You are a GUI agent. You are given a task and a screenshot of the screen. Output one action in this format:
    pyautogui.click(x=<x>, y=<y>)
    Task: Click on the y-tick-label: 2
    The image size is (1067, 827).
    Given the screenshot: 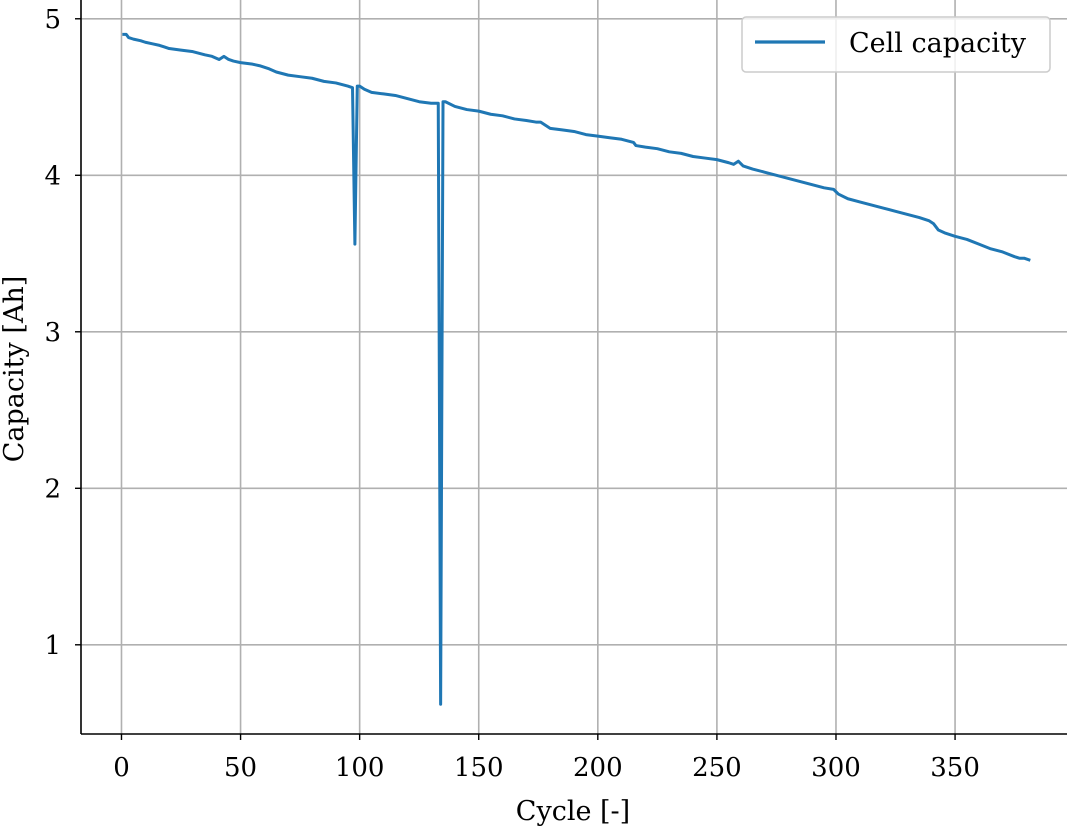 What is the action you would take?
    pyautogui.click(x=52, y=489)
    